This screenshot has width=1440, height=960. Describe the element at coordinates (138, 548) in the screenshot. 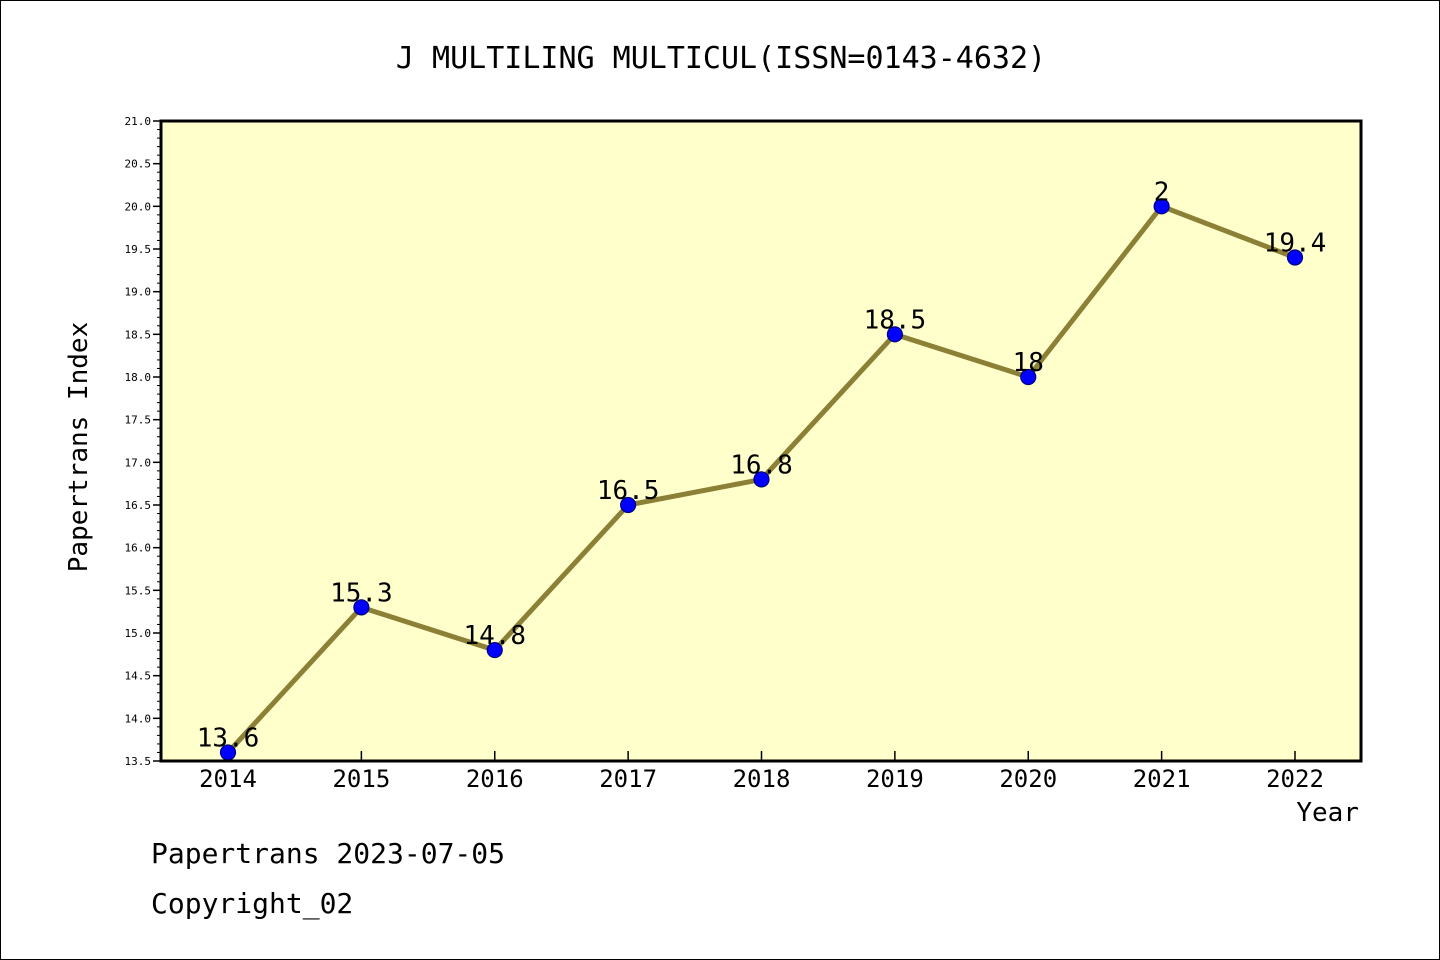

I see `y-tick-label: 16.0` at that location.